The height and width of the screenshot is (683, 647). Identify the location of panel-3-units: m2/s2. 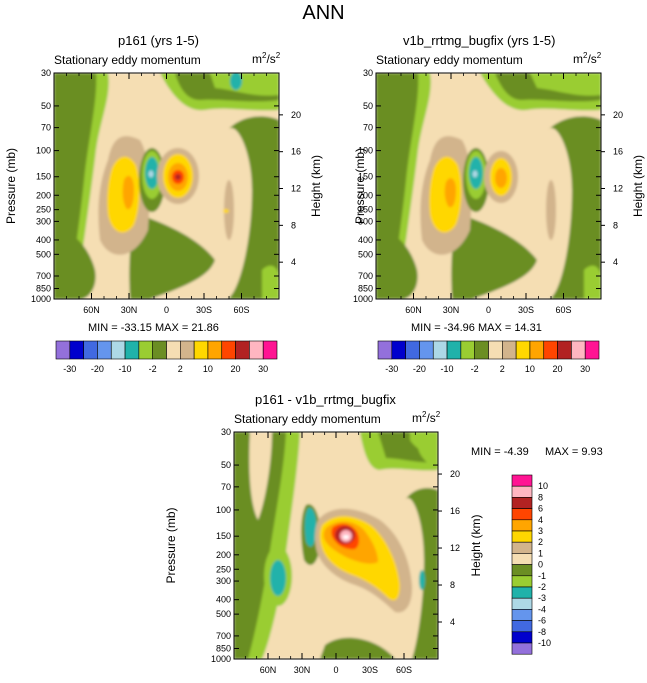
(426, 417).